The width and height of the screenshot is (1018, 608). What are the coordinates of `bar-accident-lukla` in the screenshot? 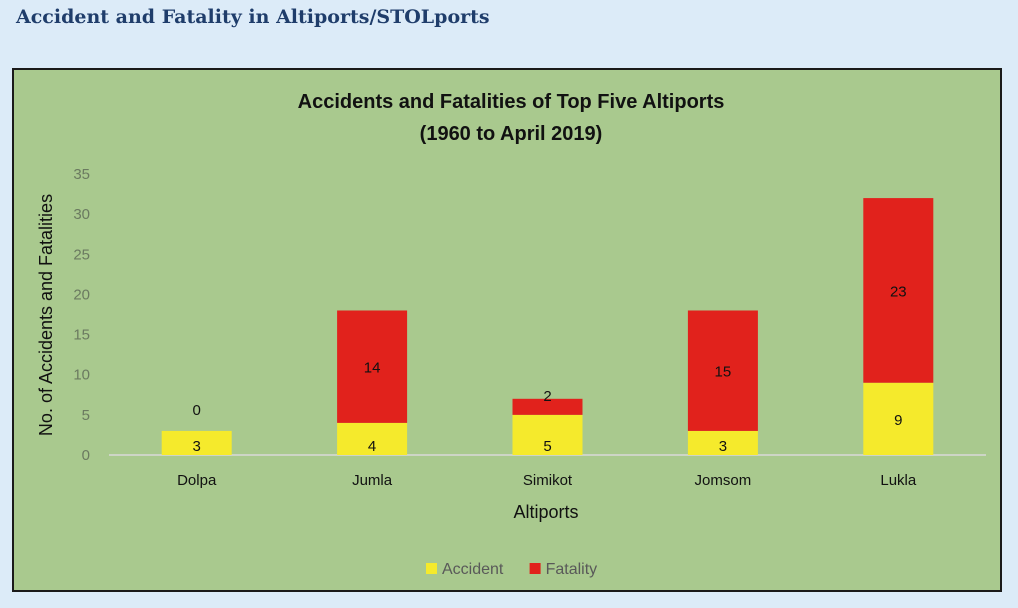 It's located at (898, 418).